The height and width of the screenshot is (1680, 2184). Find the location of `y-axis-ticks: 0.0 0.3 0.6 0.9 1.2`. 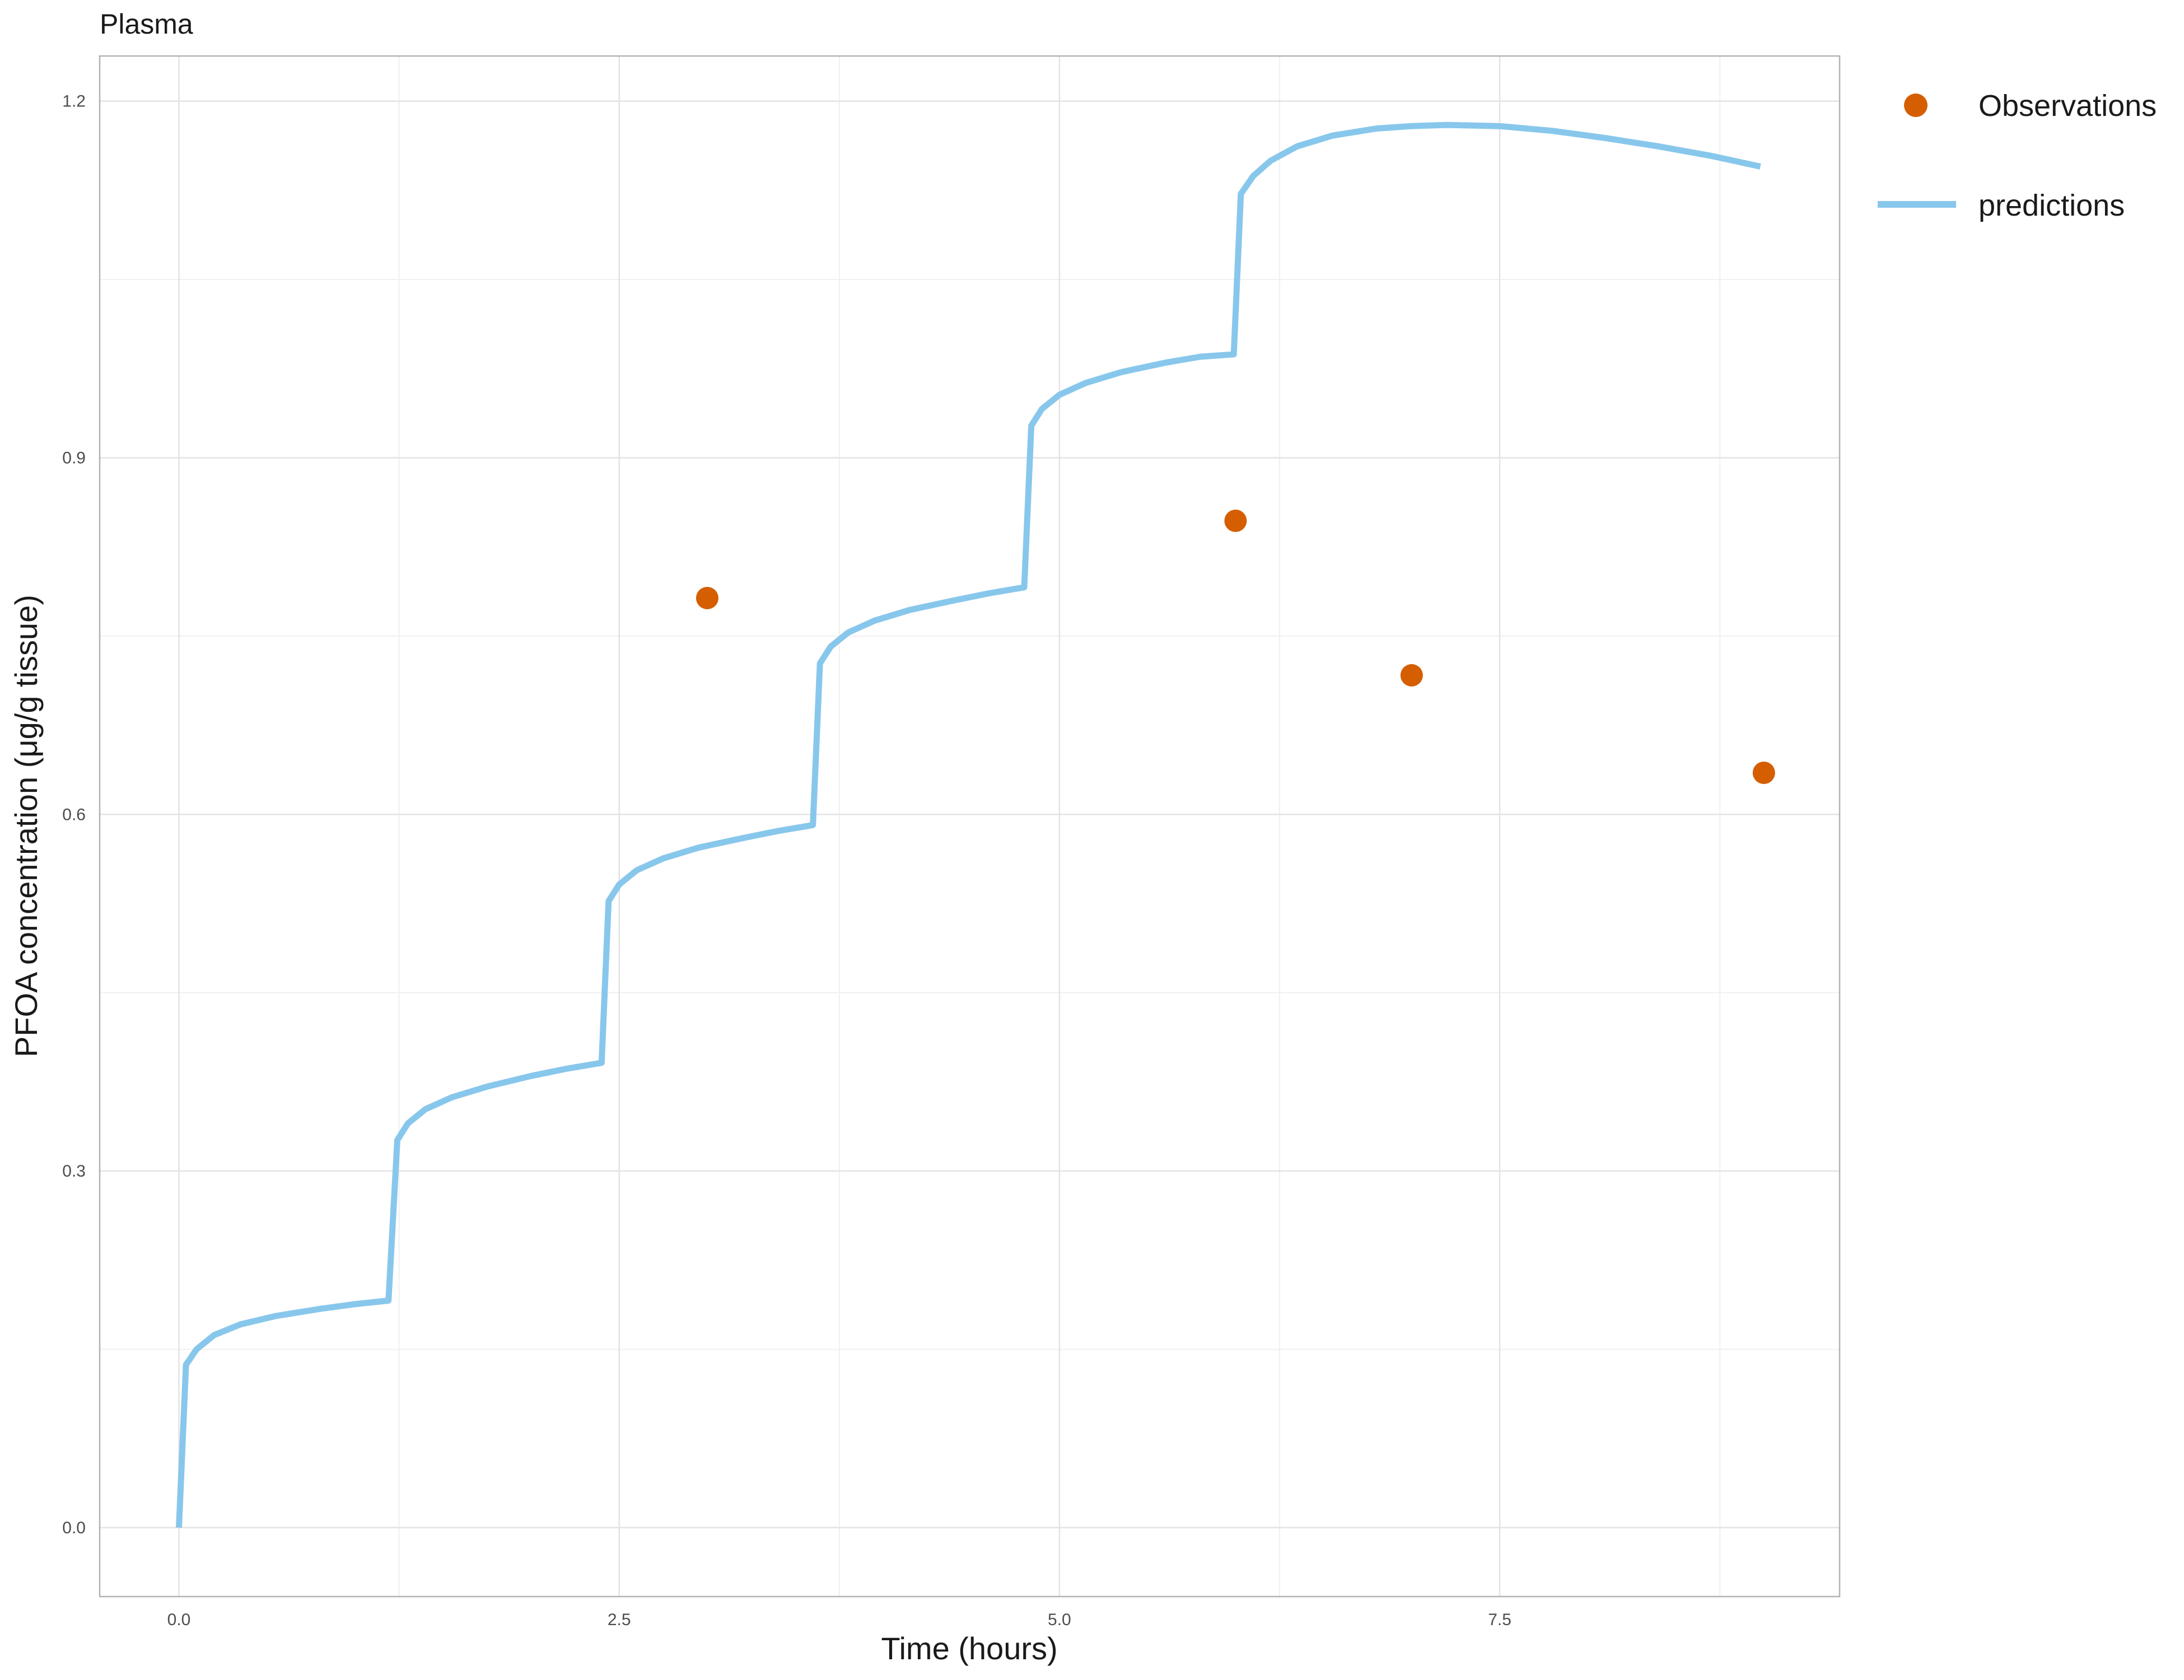

y-axis-ticks: 0.0 0.3 0.6 0.9 1.2 is located at coordinates (74, 815).